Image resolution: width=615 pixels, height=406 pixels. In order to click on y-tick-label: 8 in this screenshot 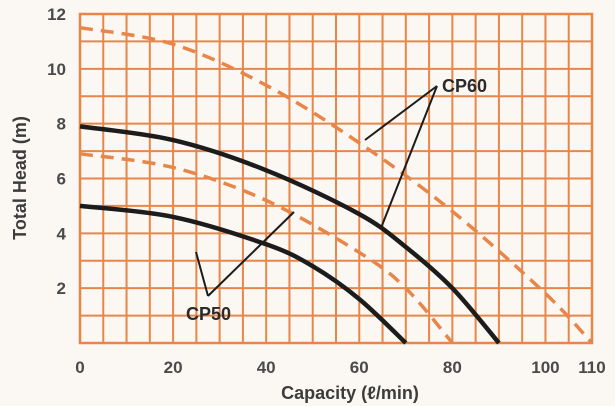, I will do `click(61, 124)`.